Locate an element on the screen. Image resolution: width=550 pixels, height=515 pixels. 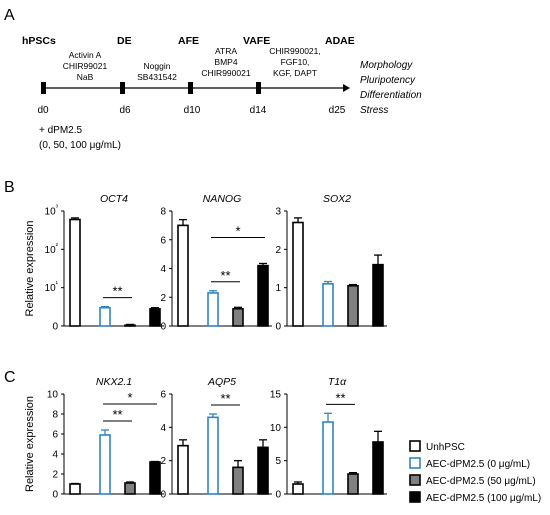
day-label: d14 is located at coordinates (258, 110).